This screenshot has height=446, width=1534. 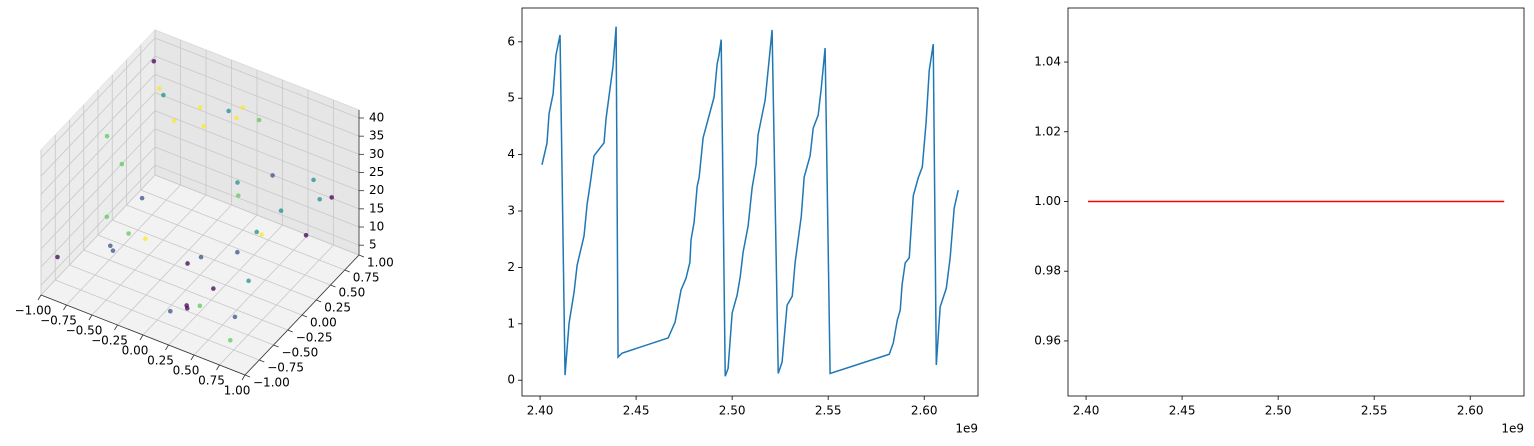 I want to click on z-tick-label: 5, so click(x=373, y=245).